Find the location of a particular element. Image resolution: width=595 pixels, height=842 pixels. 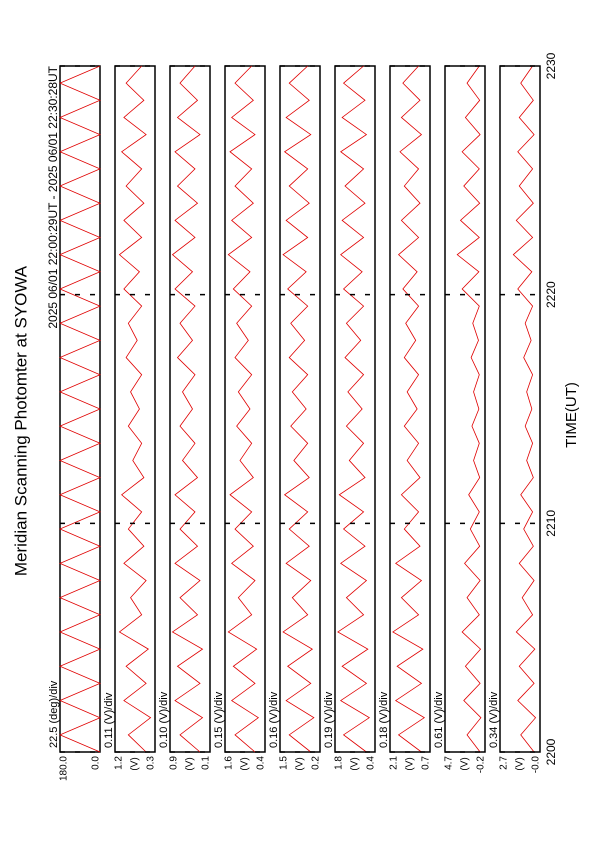

panel-scale-label: 0.34 (V)/div is located at coordinates (494, 719).